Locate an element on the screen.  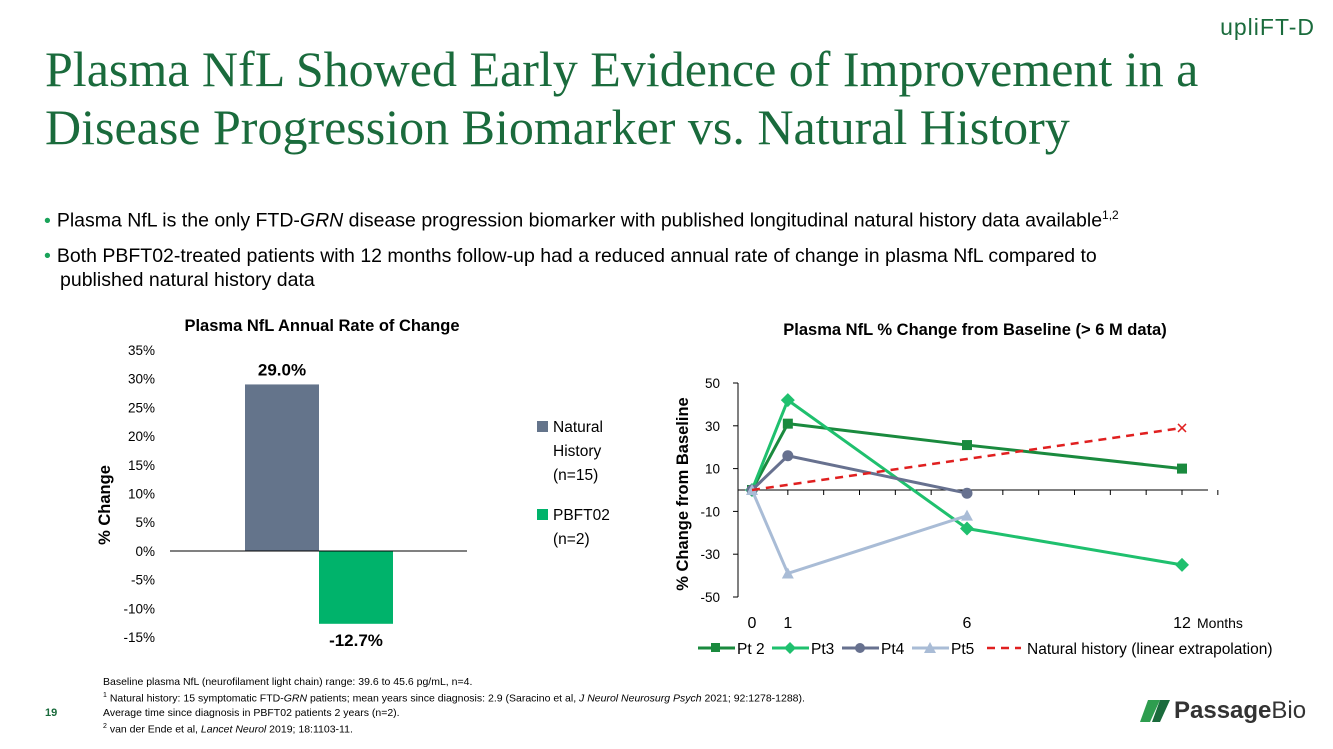
bar-legend: Natural History (n=15) PBFT02 (n=2) is located at coordinates (573, 483).